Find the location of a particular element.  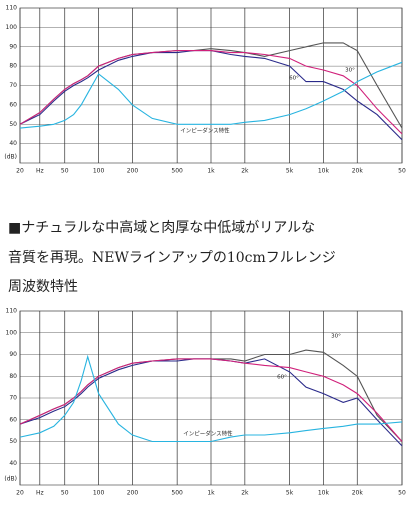

paragraph-line: 音質を再現。NEWラインアップの10cmフルレンジ is located at coordinates (172, 257).